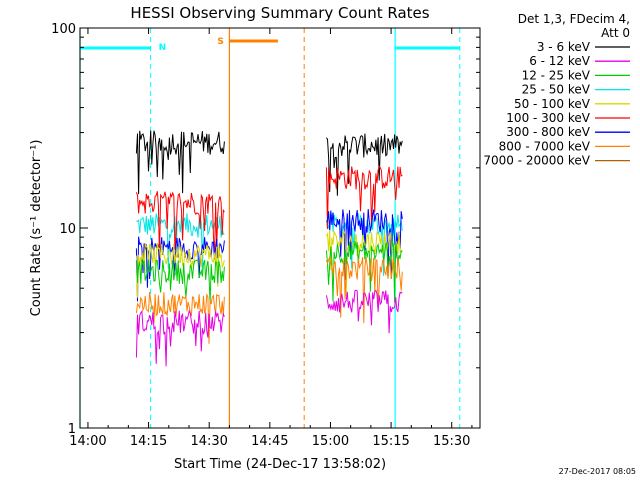 The height and width of the screenshot is (480, 640). What do you see at coordinates (280, 464) in the screenshot?
I see `x-axis-label: Start Time (24-Dec-17 13:58:02)` at bounding box center [280, 464].